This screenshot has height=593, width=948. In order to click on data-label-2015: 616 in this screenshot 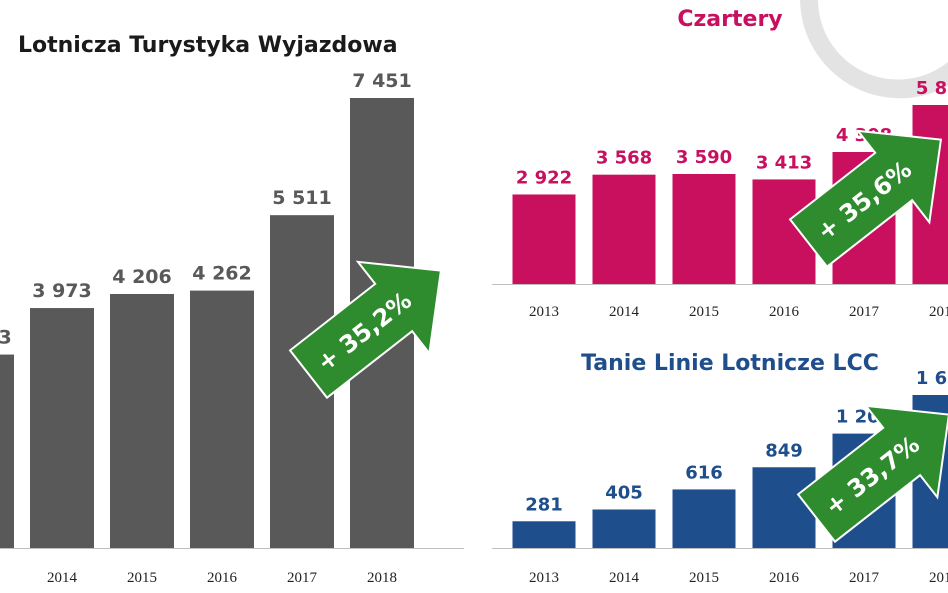, I will do `click(704, 472)`.